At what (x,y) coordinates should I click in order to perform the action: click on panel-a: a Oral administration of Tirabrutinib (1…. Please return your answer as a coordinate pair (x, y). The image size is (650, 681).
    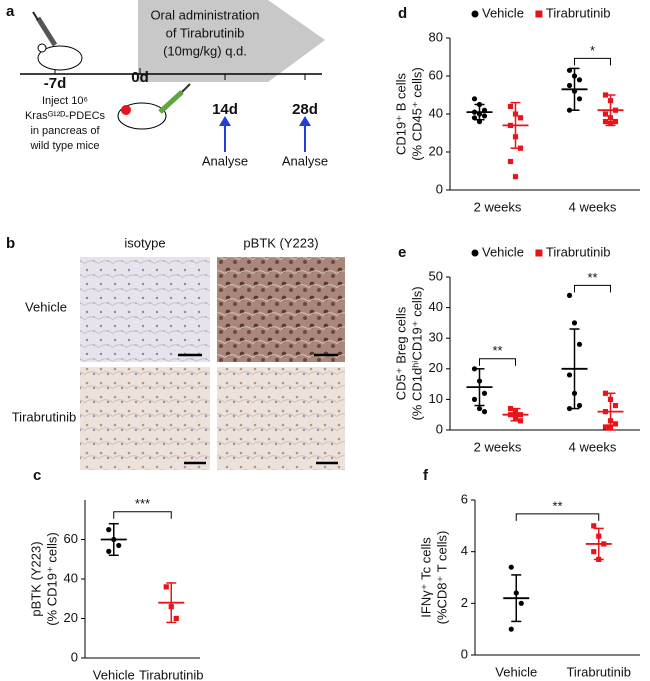
    Looking at the image, I should click on (167, 84).